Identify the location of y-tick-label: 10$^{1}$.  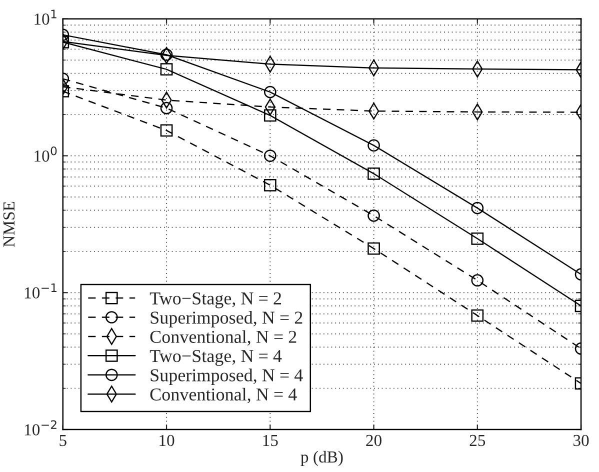
(45, 17).